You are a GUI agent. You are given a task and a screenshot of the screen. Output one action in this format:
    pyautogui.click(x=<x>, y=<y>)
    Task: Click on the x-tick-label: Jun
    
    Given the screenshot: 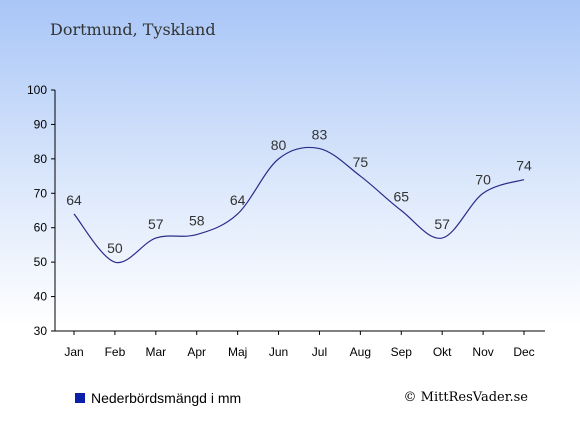 What is the action you would take?
    pyautogui.click(x=278, y=352)
    